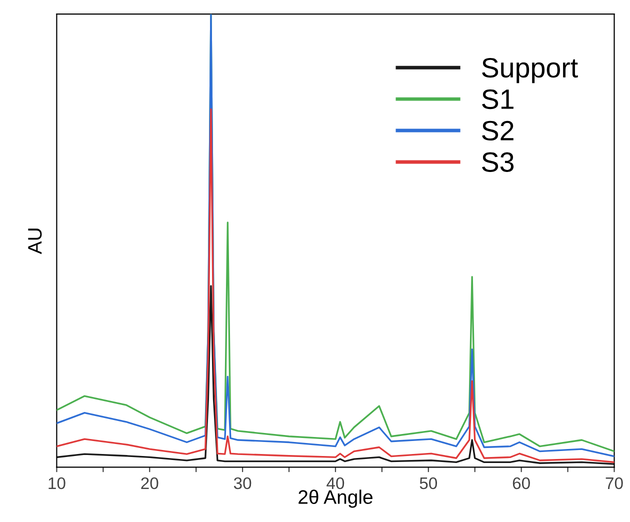  I want to click on legend-label: S1, so click(498, 99).